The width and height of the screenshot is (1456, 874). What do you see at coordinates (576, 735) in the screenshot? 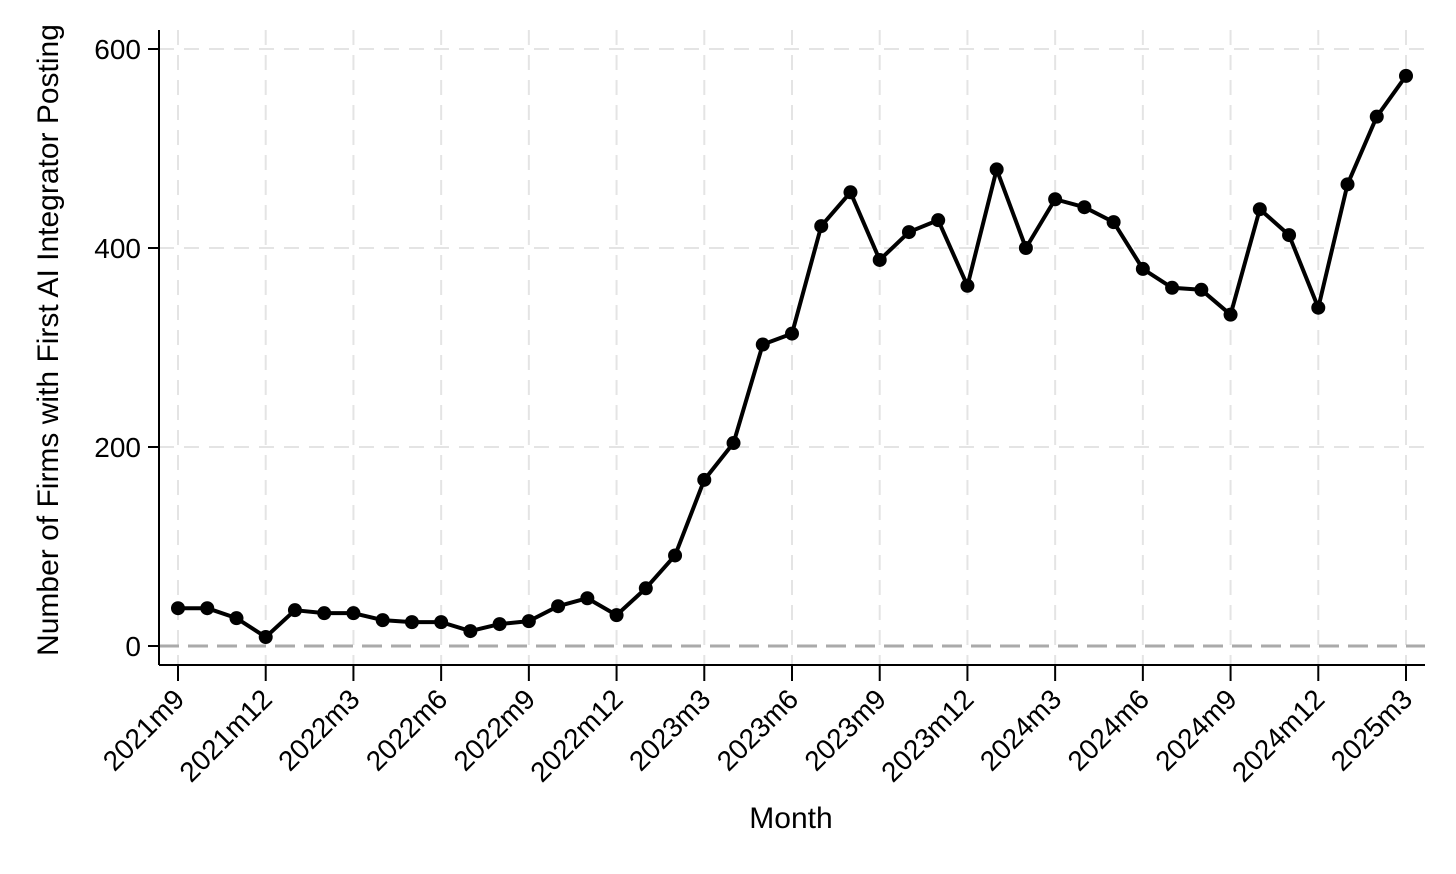
I see `x-tick-label: 2022m12` at bounding box center [576, 735].